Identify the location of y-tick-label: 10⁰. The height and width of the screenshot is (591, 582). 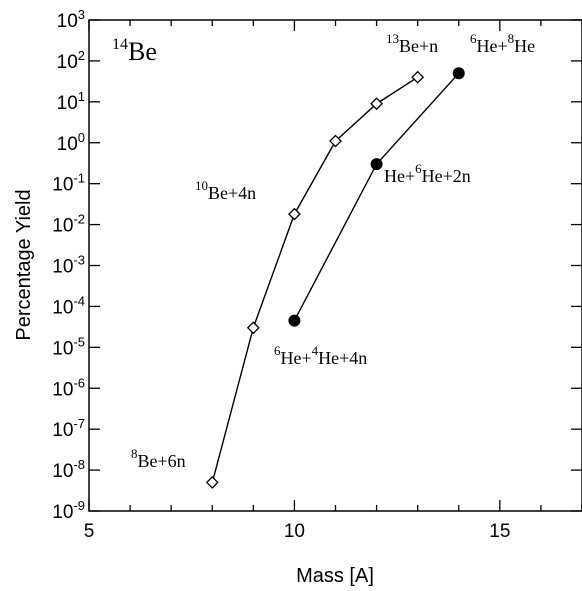
(71, 142).